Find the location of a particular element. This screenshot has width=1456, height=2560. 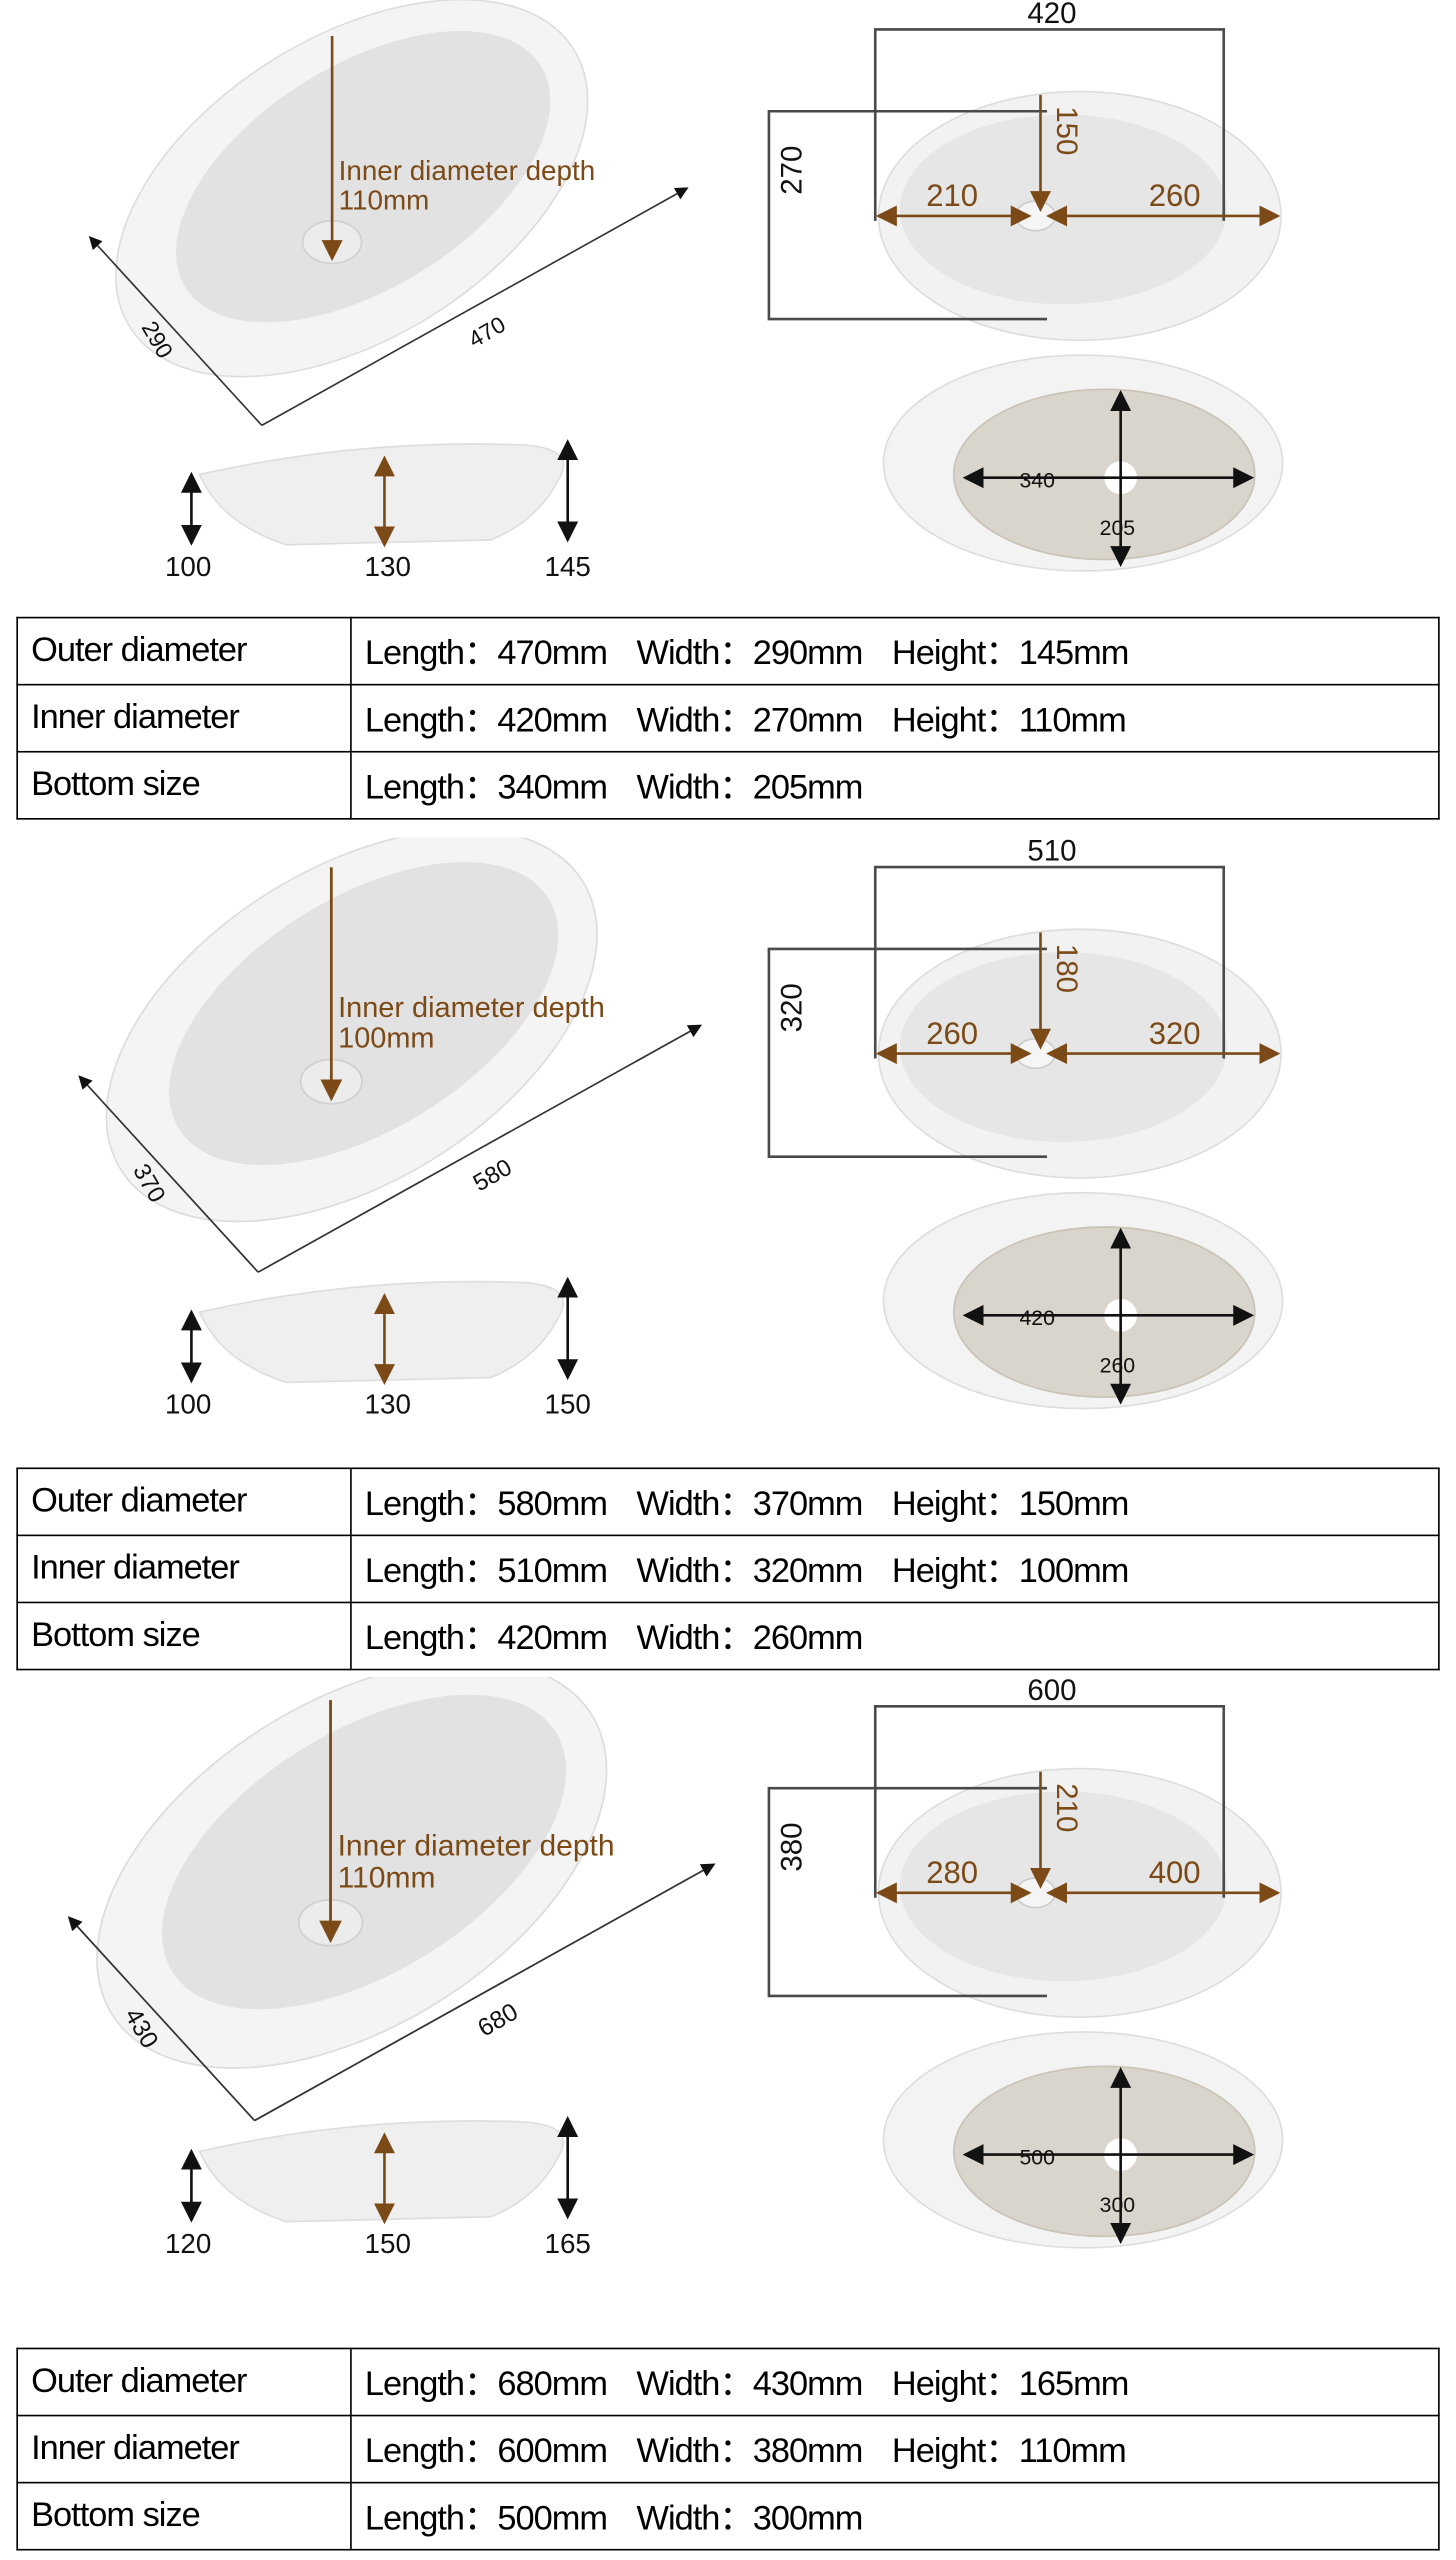

spec-value: Length：420mm is located at coordinates (486, 720).